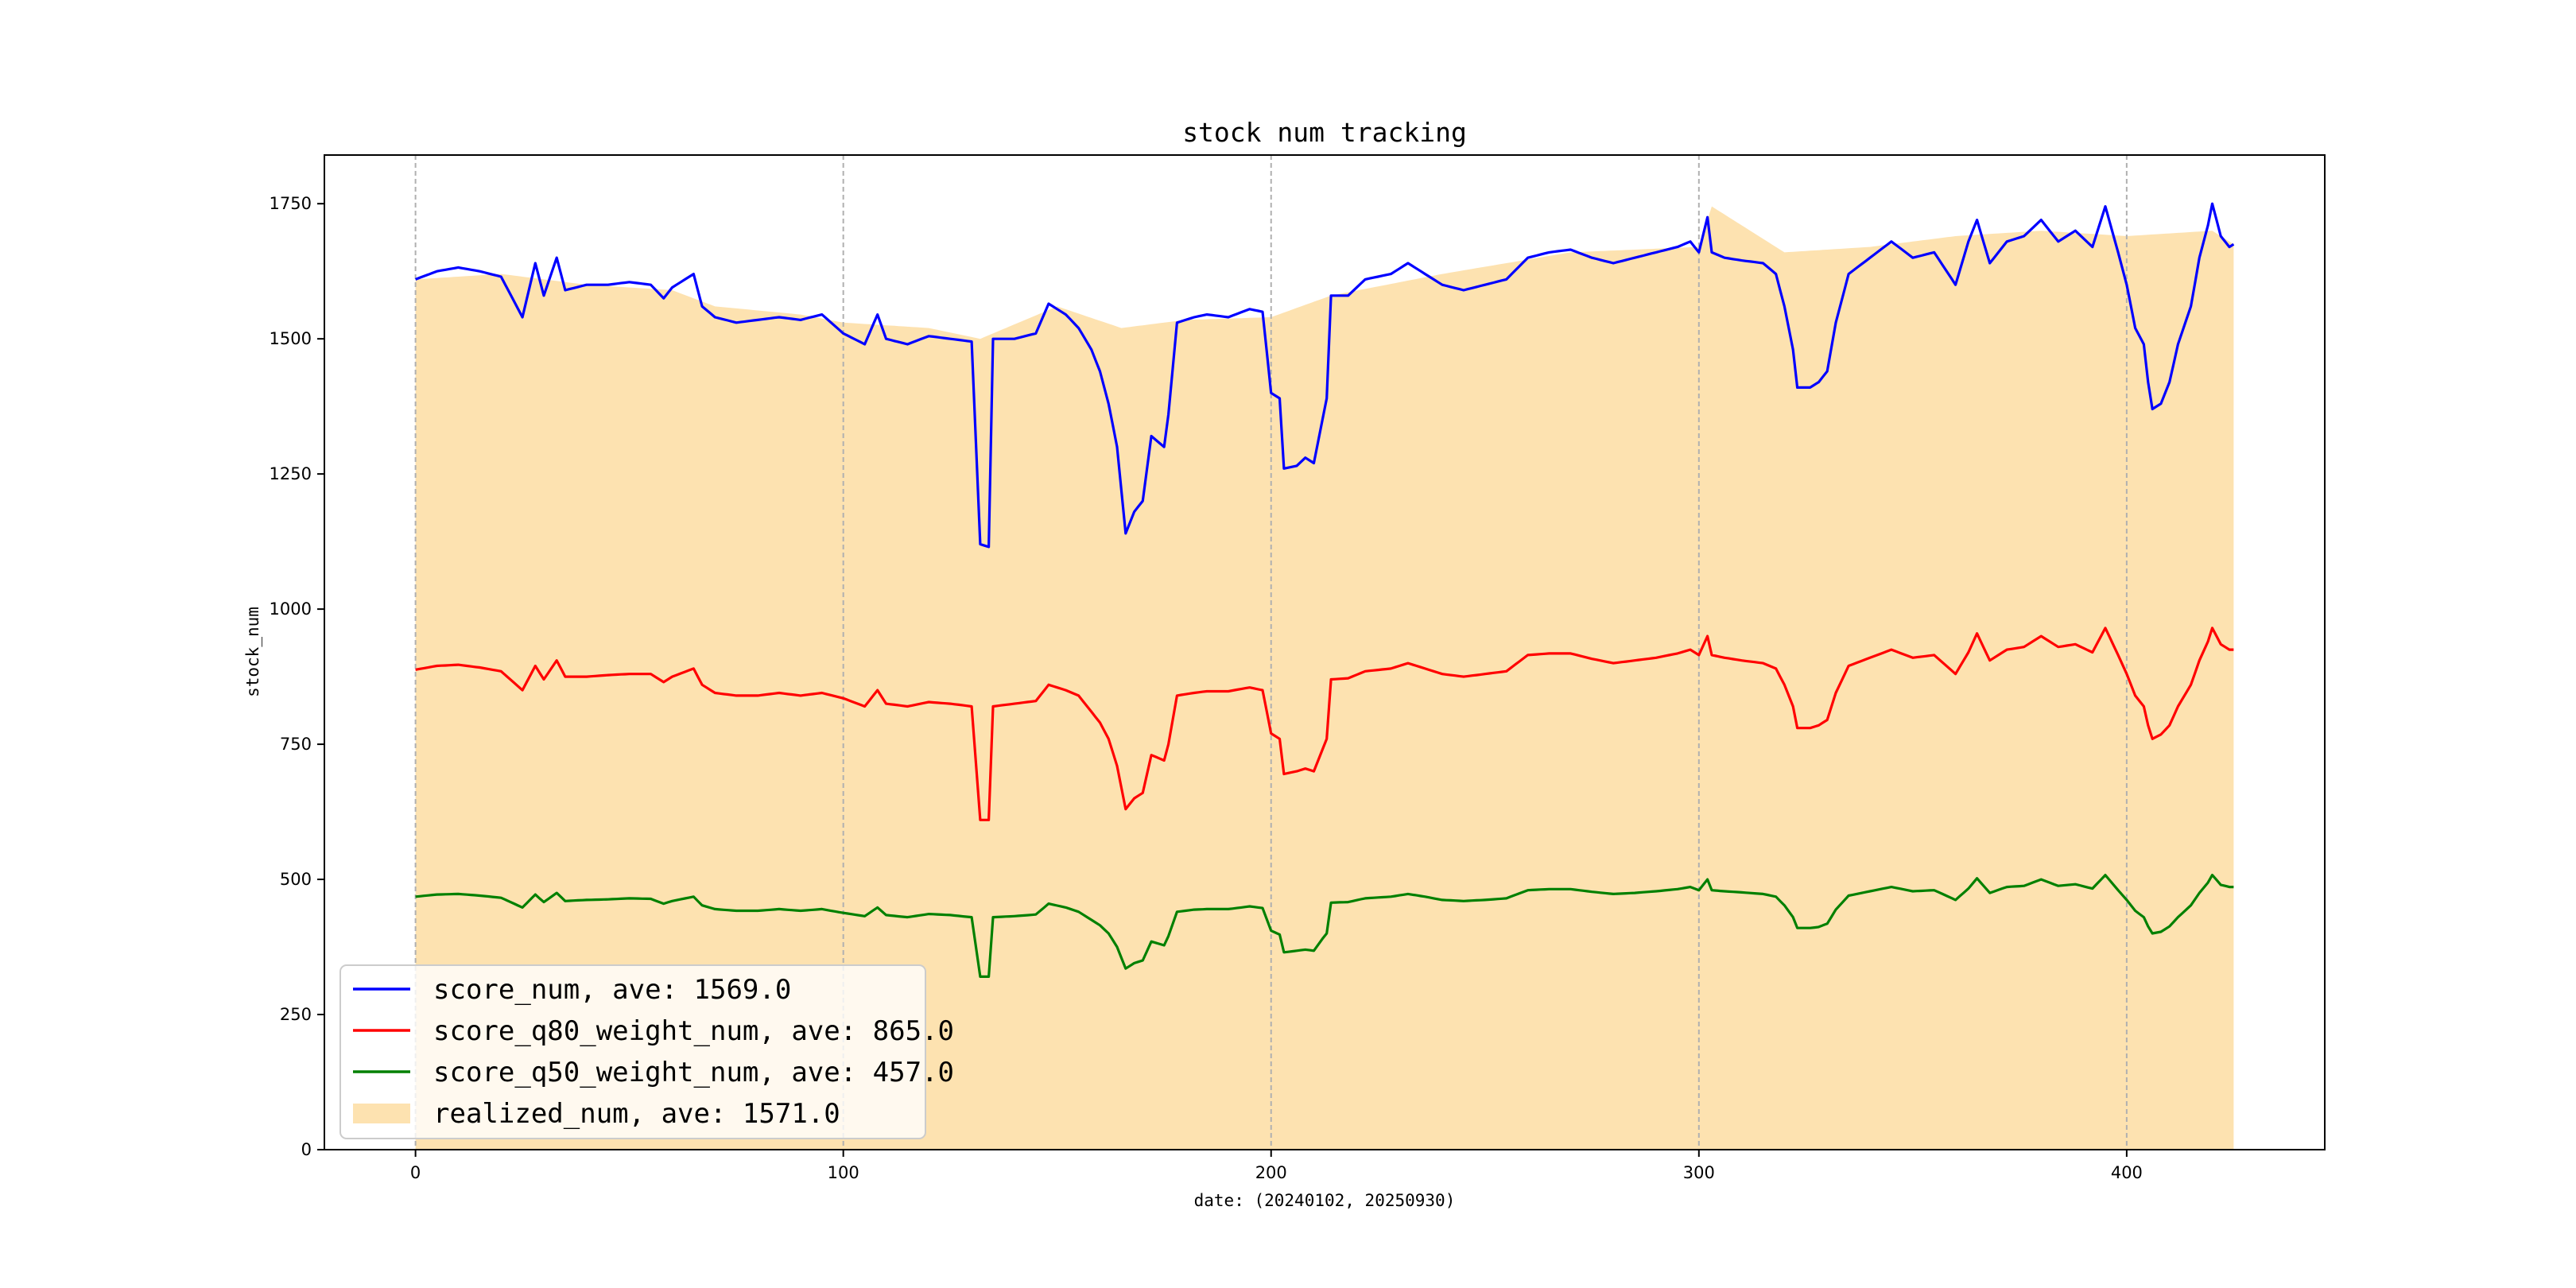  I want to click on x-tick-label: 300, so click(1699, 1172).